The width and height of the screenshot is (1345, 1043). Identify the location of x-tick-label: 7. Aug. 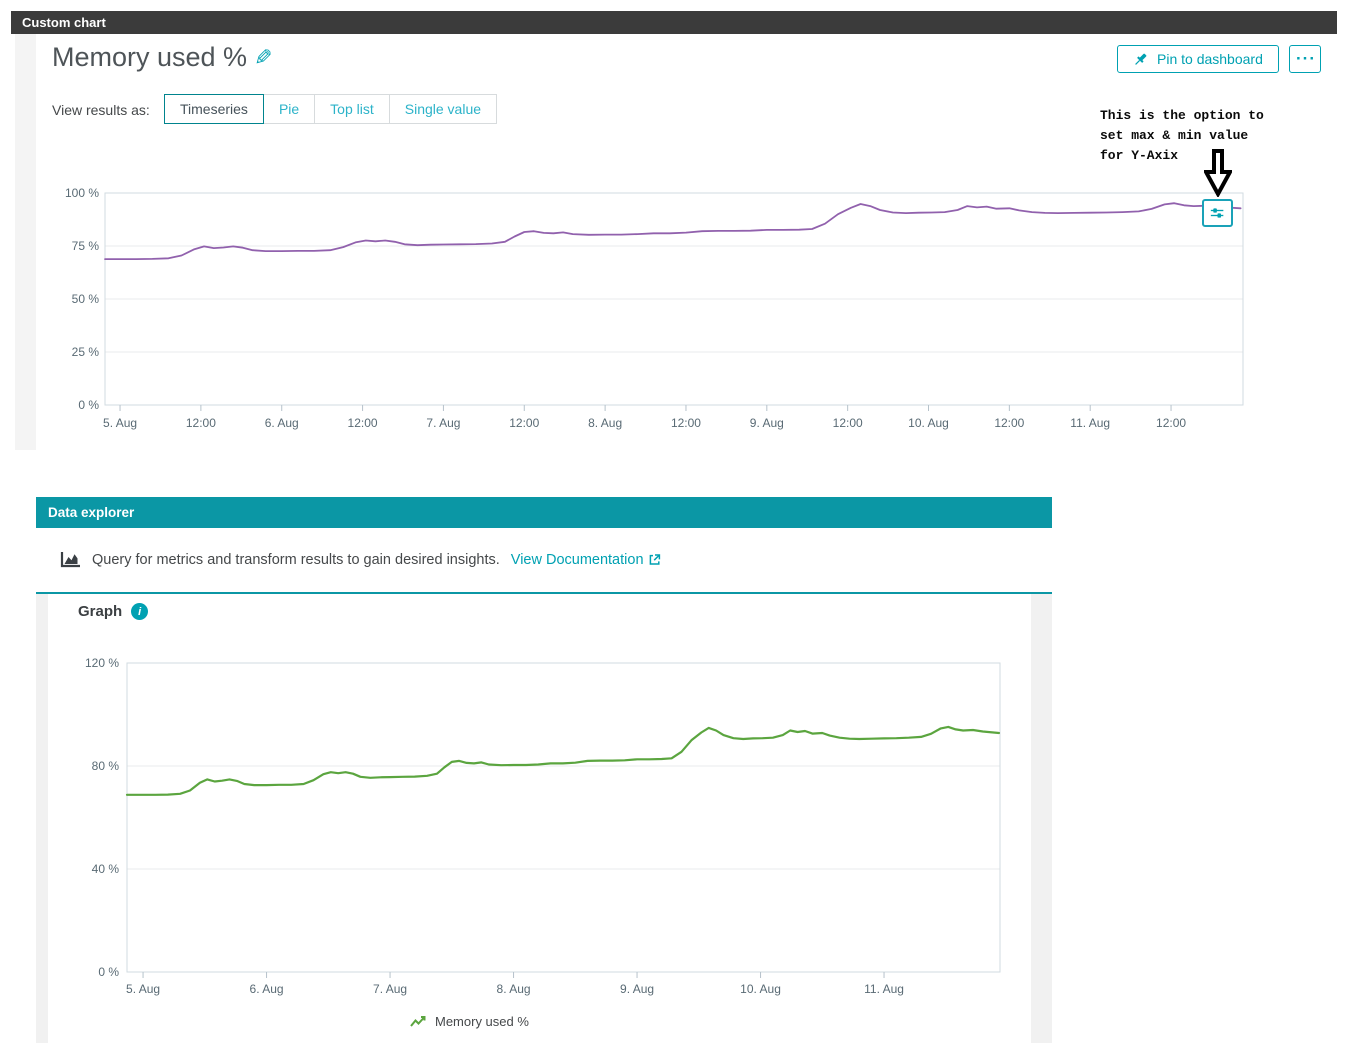
(443, 423).